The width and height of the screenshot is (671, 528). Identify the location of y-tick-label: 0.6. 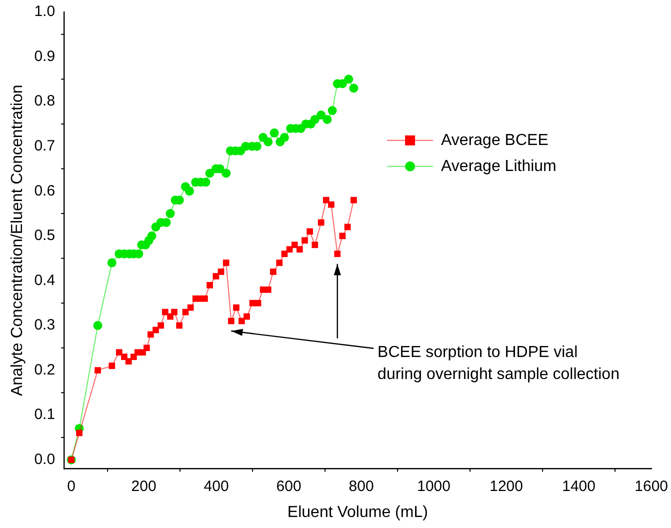
(45, 191).